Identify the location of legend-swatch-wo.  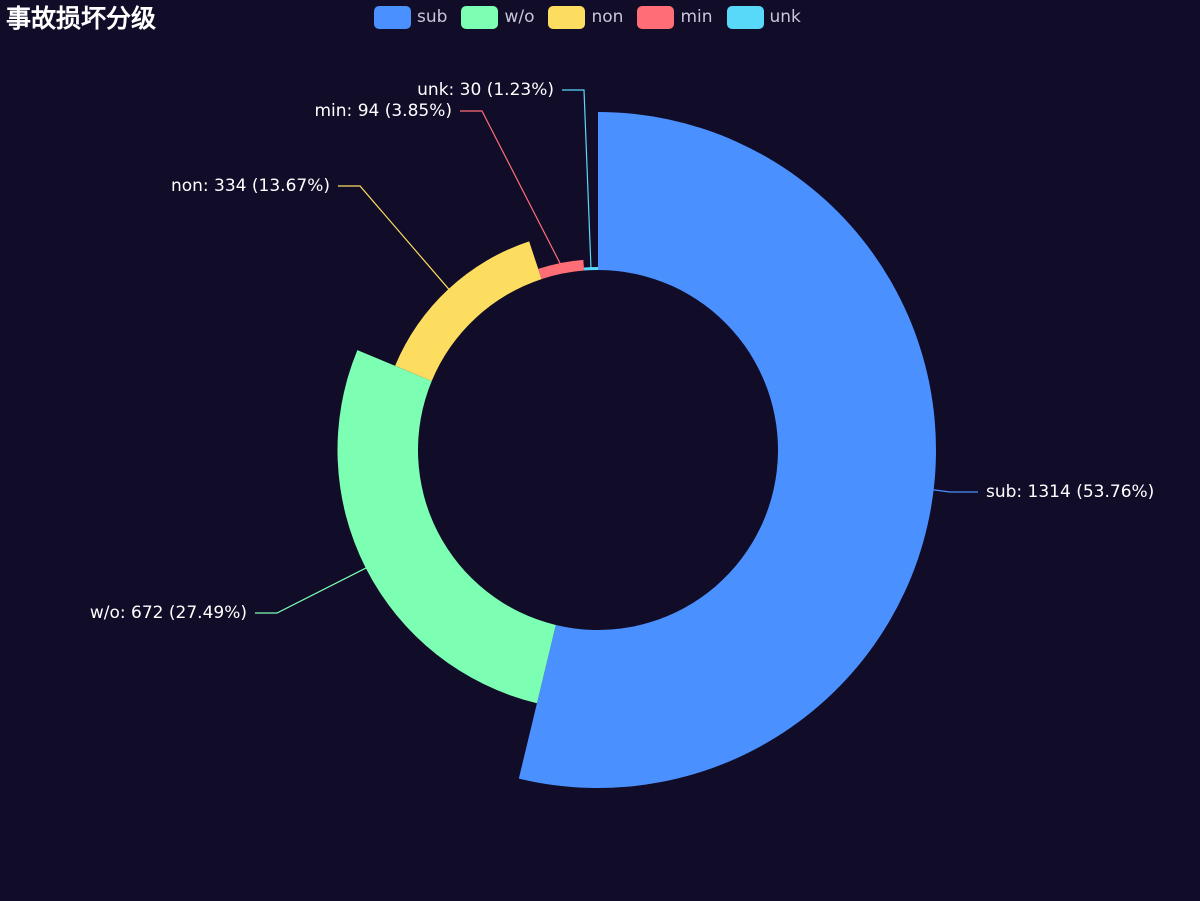
(480, 17).